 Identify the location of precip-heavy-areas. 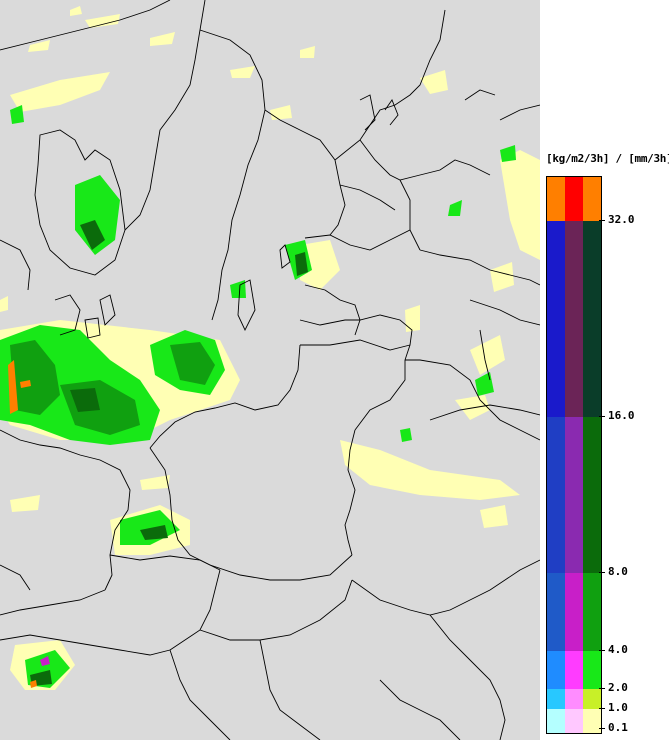
(29, 524).